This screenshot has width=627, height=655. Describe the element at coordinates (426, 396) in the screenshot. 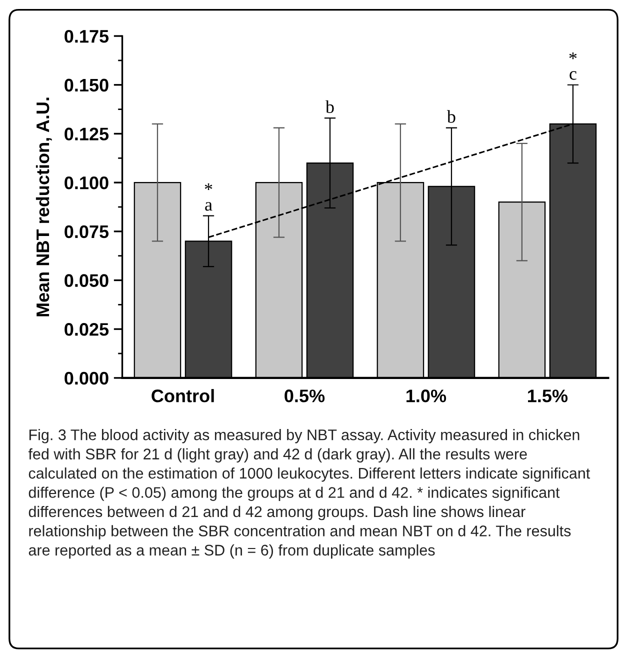

I see `x-tick-label: 1.0%` at that location.